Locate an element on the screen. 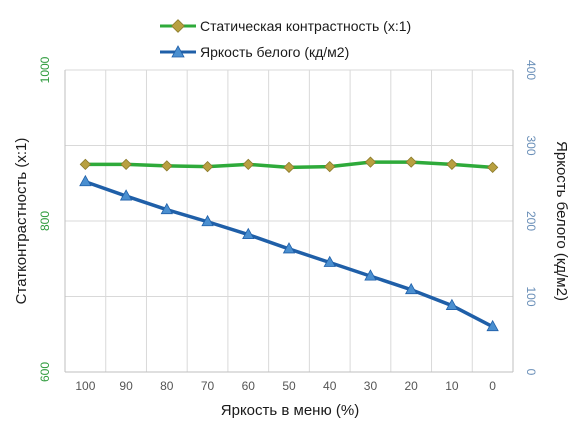 The image size is (583, 425). x-tick-label: 30 is located at coordinates (371, 386).